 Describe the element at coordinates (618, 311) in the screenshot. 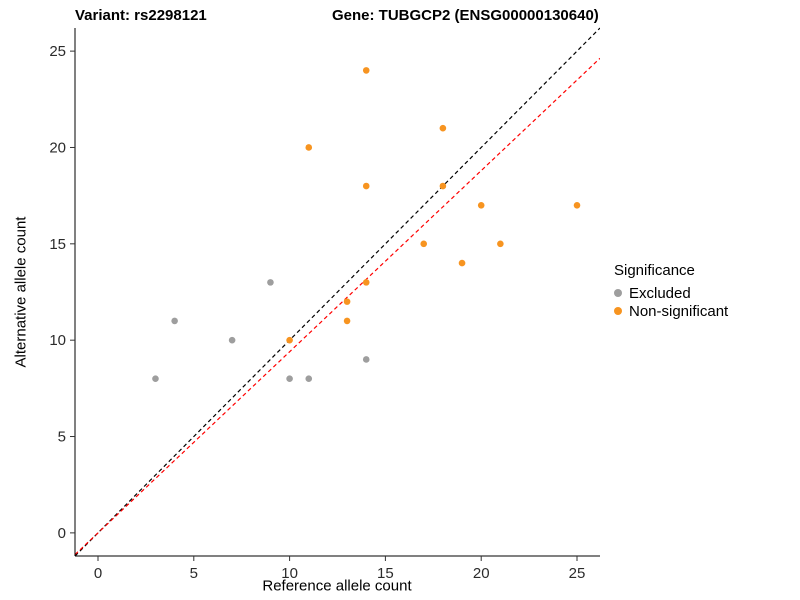

I see `non-significant-swatch-icon` at that location.